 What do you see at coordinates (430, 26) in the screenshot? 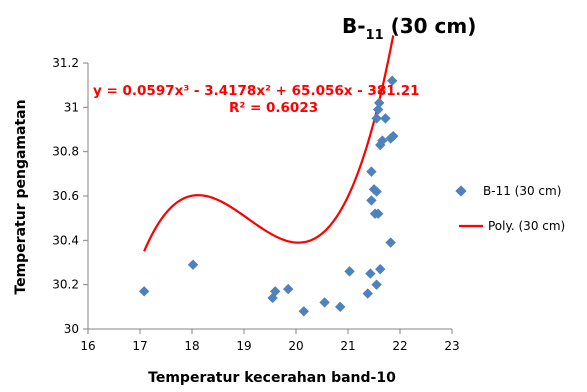
I see `chart-title-suffix: (30 cm)` at bounding box center [430, 26].